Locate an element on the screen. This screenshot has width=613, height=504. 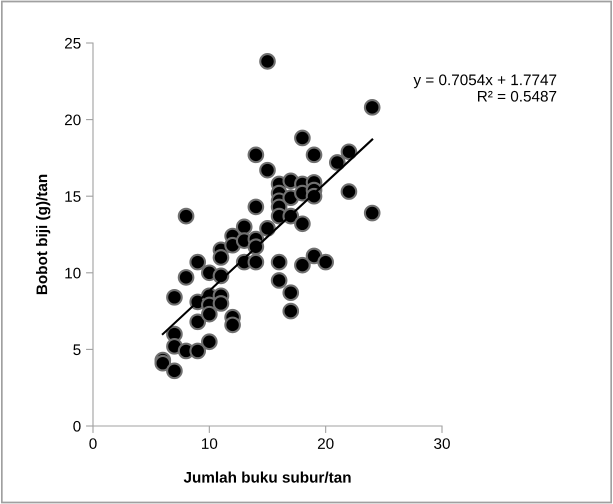
y-tick-label: 20 is located at coordinates (72, 120).